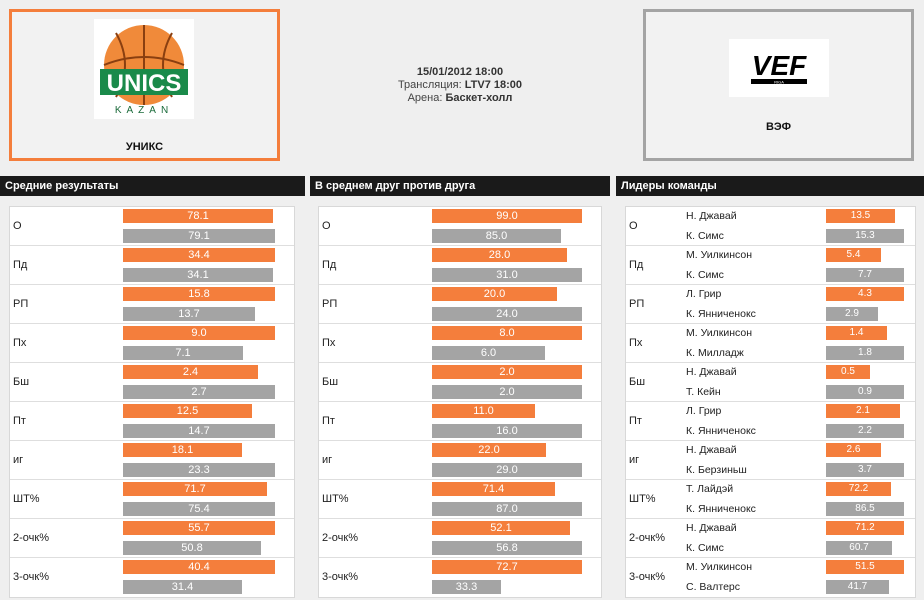  What do you see at coordinates (770, 499) in the screenshot?
I see `stat-row: ШТ% Т. Лайдэй К. Янниченокс 72.2 86.5` at bounding box center [770, 499].